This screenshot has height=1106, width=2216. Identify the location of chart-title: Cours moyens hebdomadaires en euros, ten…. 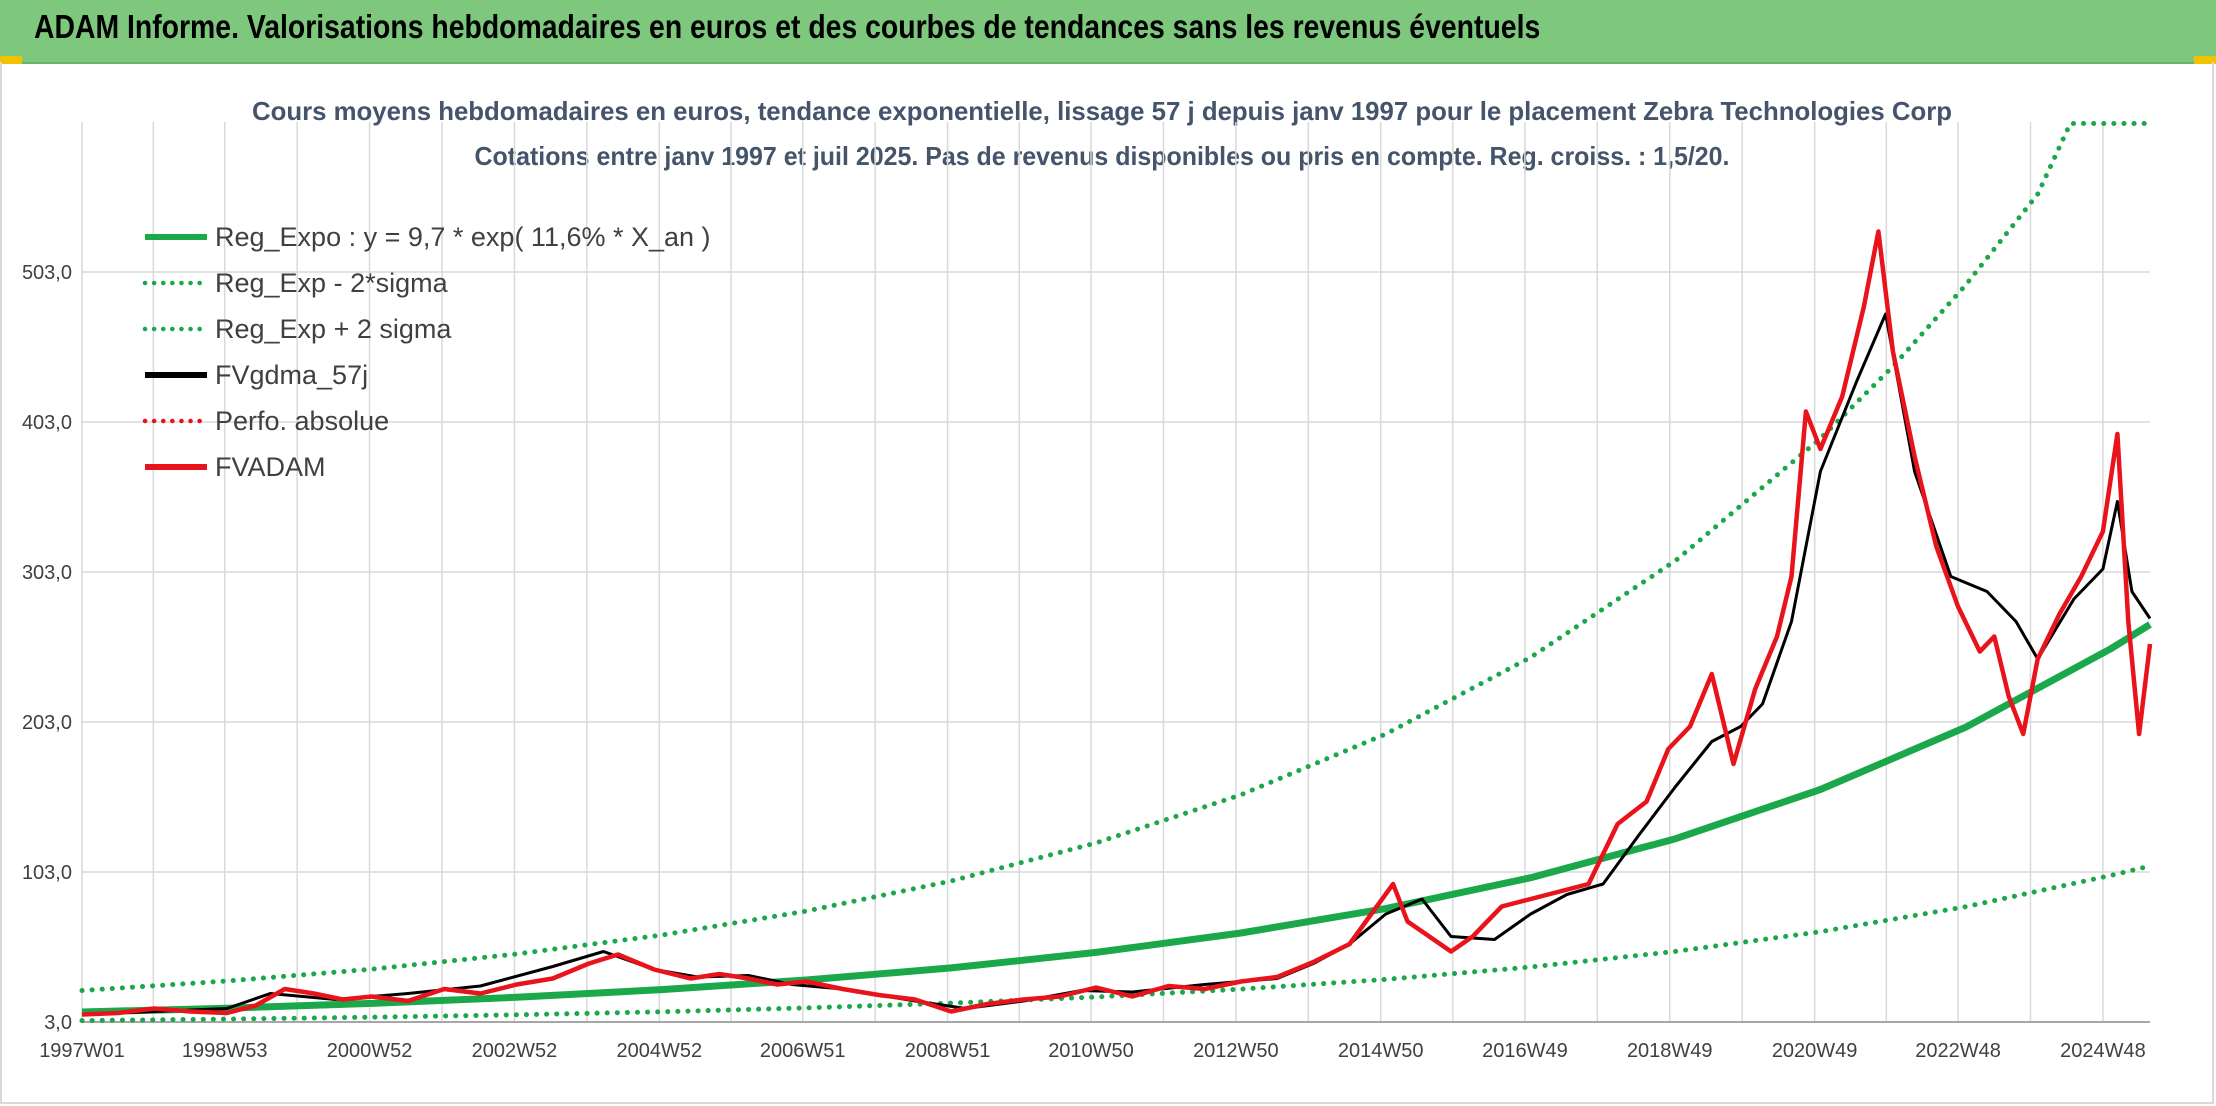
(1102, 111).